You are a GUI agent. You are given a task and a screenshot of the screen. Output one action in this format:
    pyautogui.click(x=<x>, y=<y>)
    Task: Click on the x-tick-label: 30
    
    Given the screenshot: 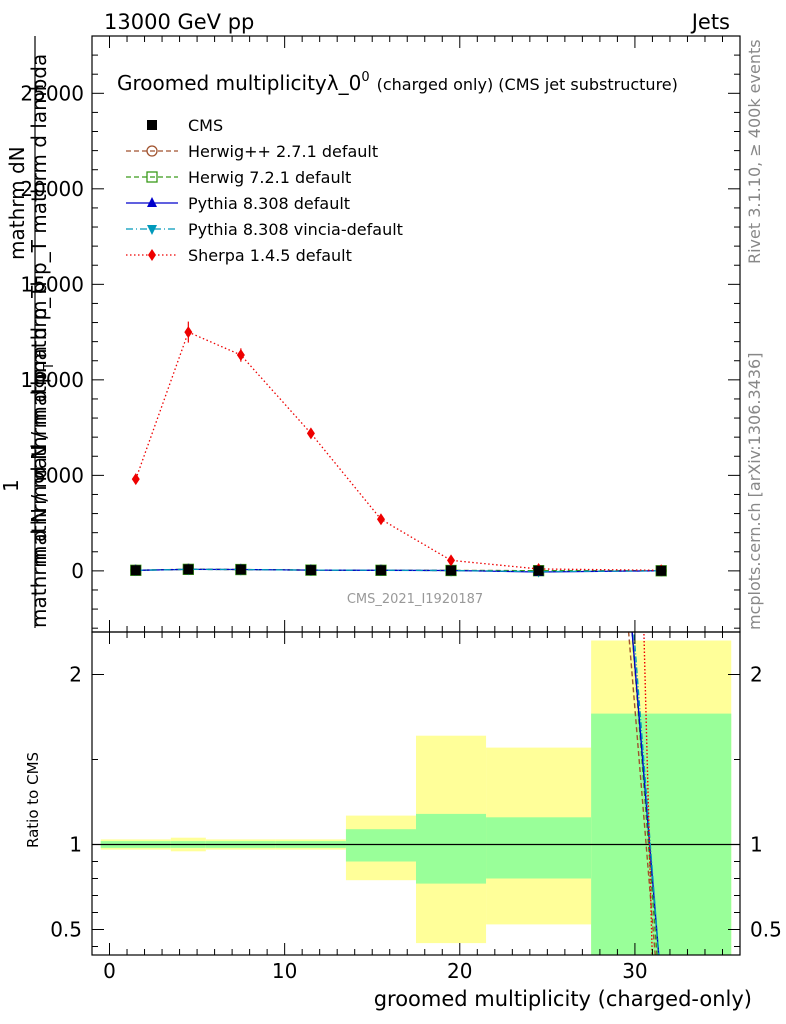 What is the action you would take?
    pyautogui.click(x=634, y=971)
    